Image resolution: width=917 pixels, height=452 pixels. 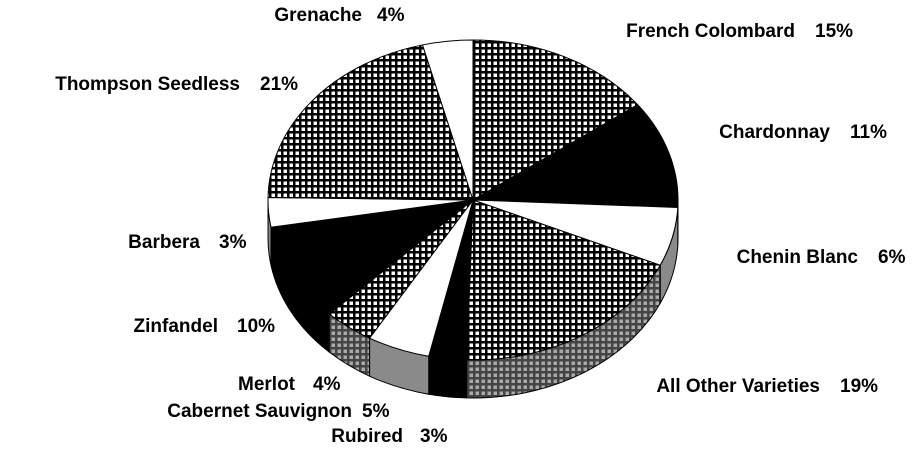 I want to click on slice-value-label: 11%, so click(x=868, y=132).